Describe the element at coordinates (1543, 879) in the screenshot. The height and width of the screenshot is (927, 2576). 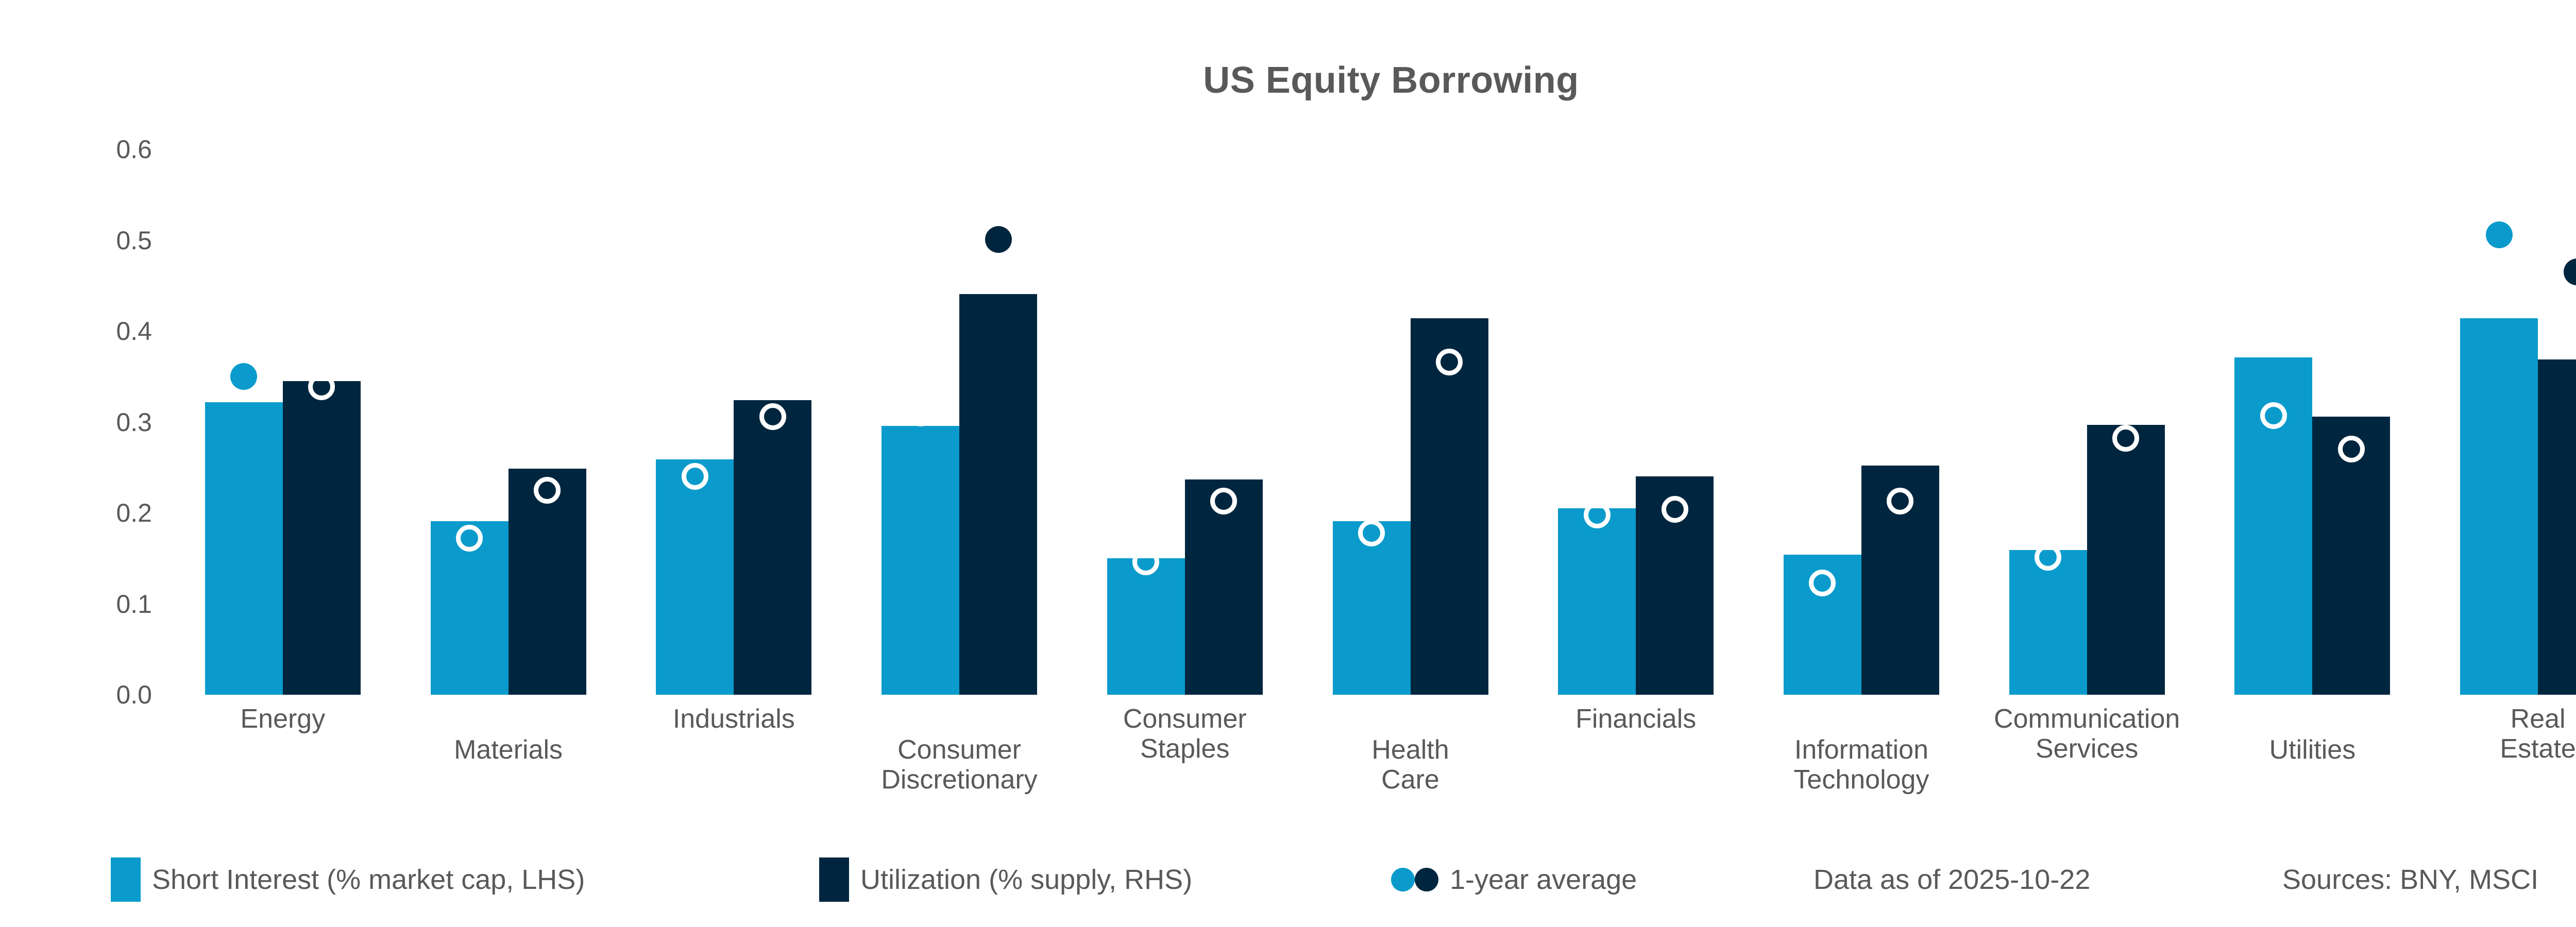
I see `legend-label-one-year-average: 1-year average` at that location.